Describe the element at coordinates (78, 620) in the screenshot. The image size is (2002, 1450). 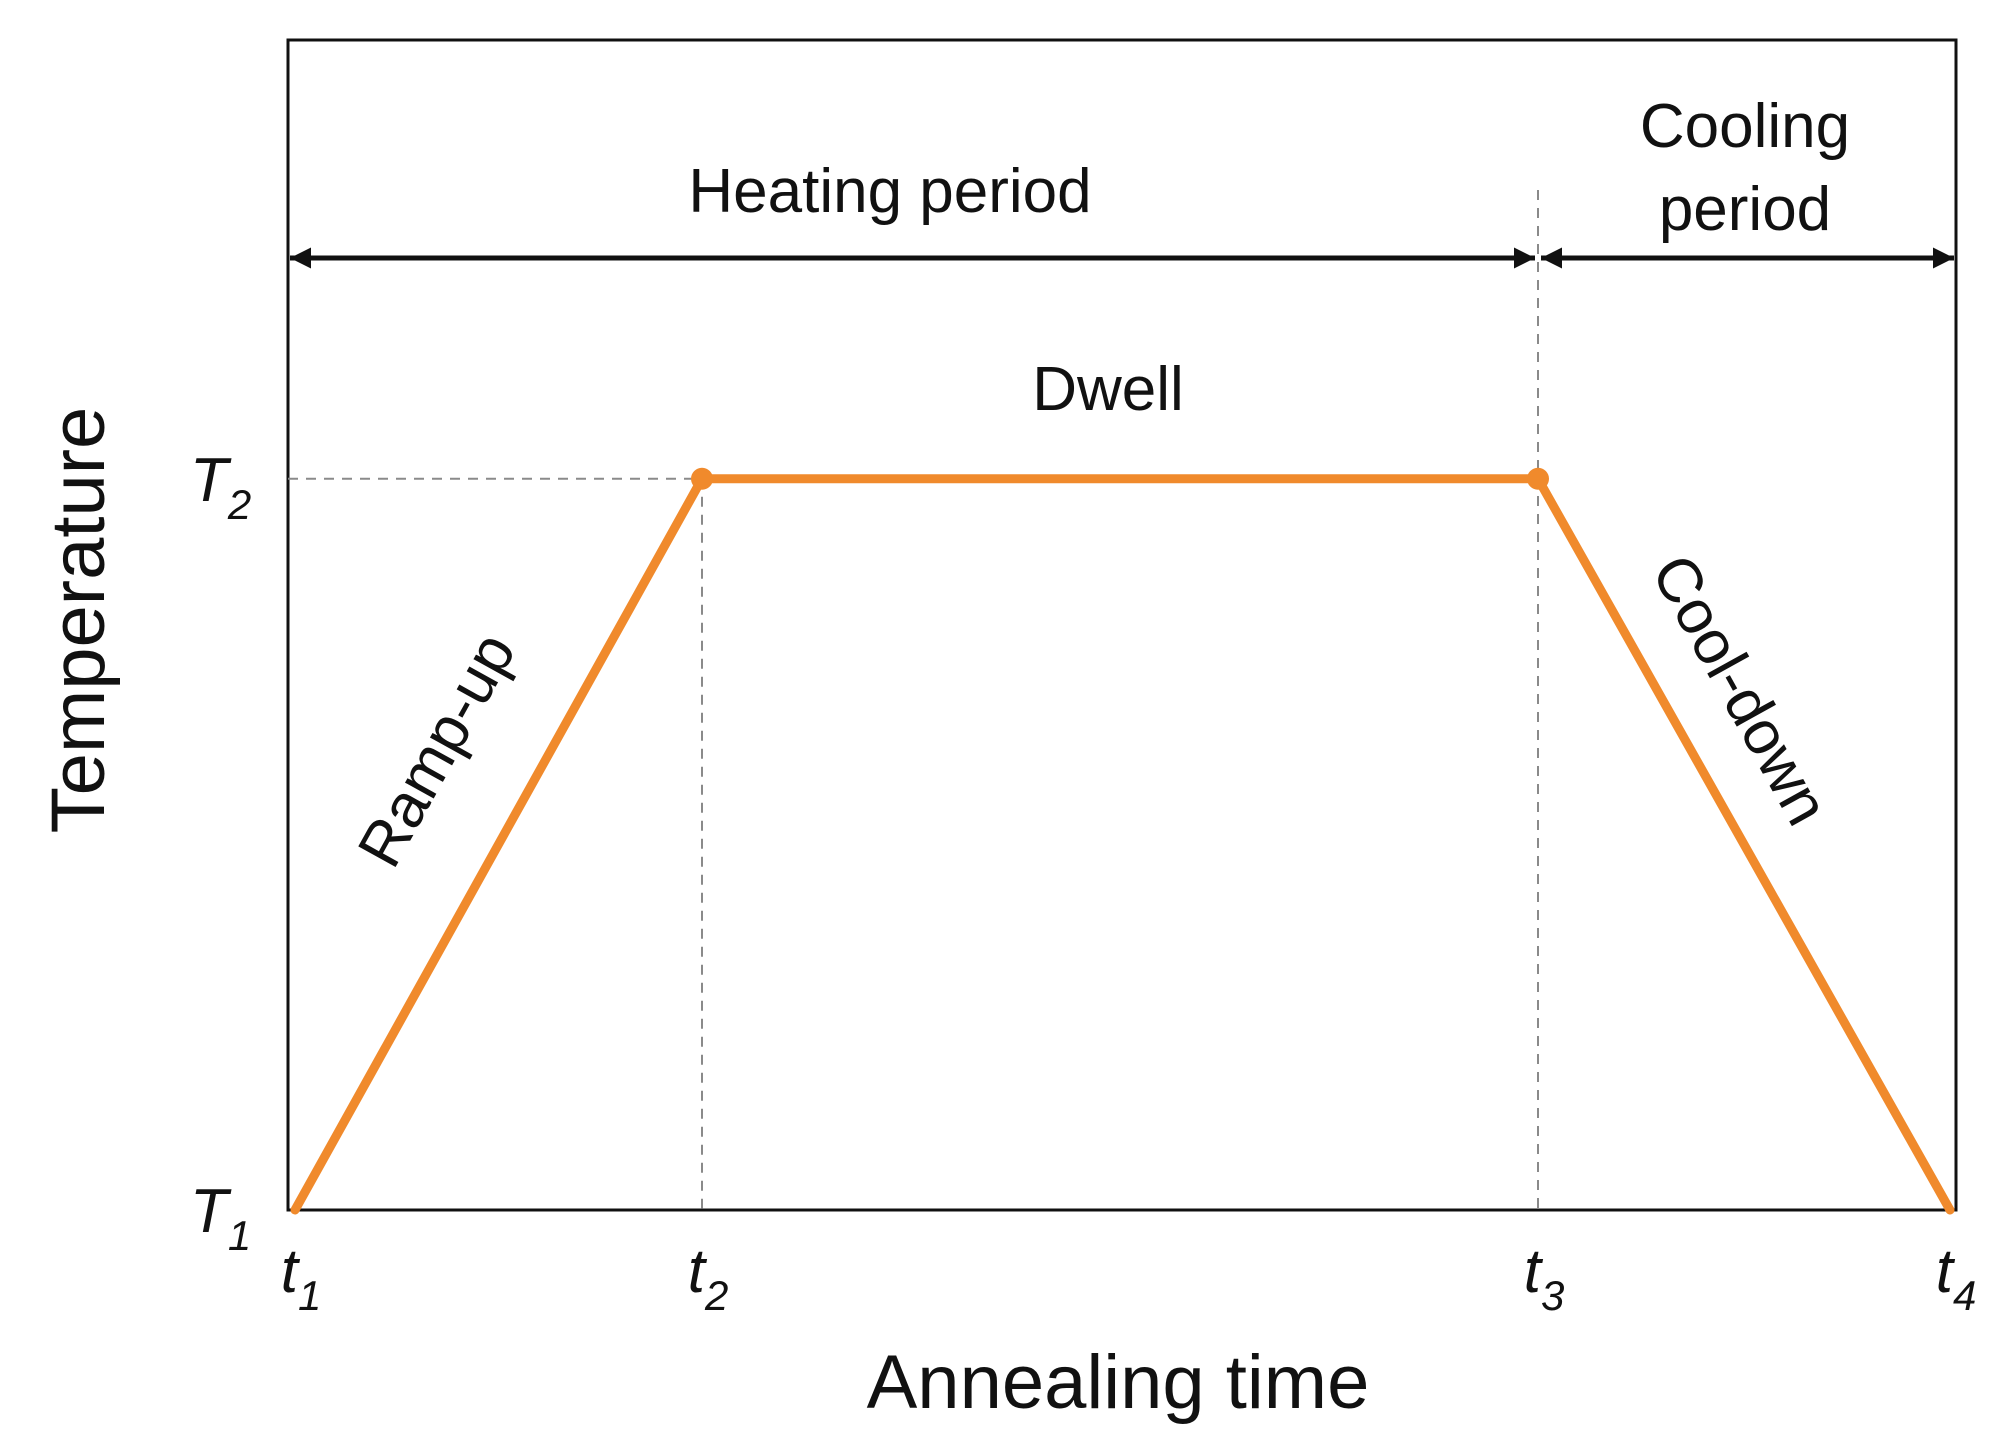
I see `y-axis-label: Temperature` at that location.